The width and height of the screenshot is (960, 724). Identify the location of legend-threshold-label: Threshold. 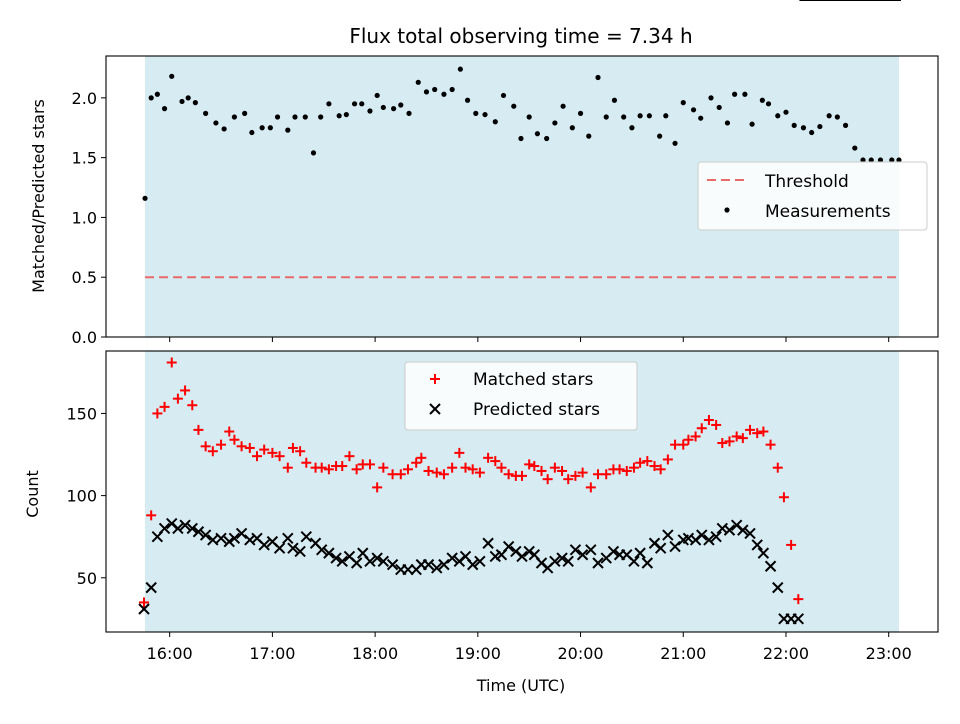
(806, 182).